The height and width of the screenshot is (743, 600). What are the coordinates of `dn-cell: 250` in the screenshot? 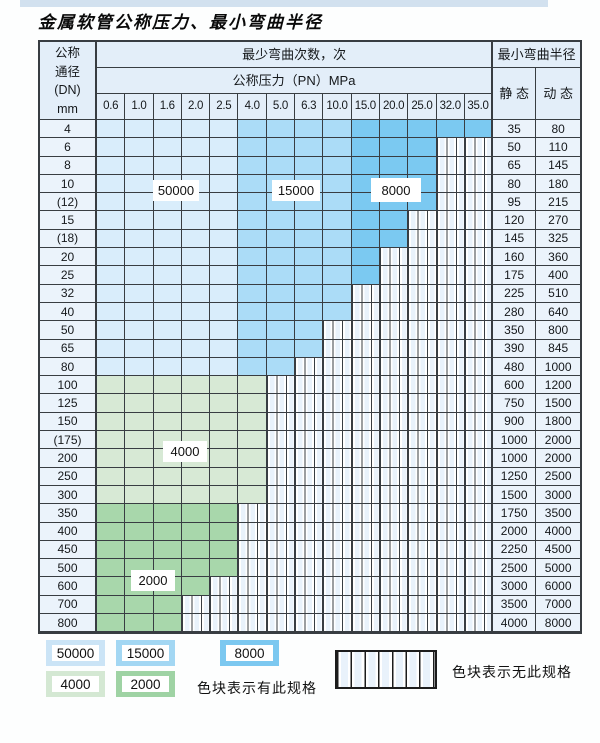 It's located at (68, 476).